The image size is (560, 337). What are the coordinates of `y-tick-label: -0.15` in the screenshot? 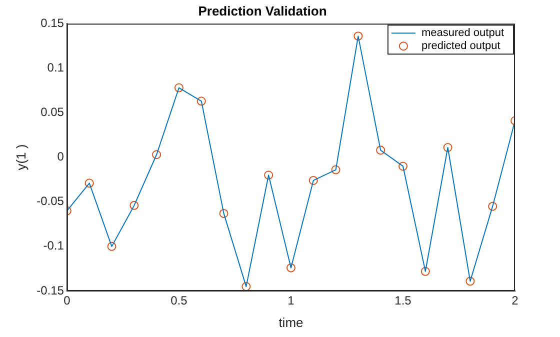 It's located at (50, 290).